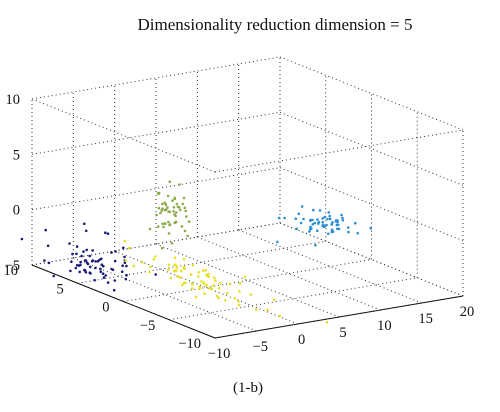  Describe the element at coordinates (248, 388) in the screenshot. I see `figure-caption: (1-b)` at that location.